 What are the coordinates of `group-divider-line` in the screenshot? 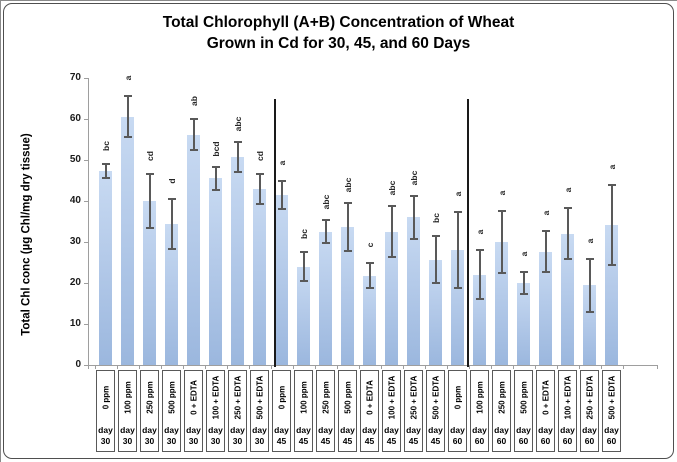 It's located at (468, 233).